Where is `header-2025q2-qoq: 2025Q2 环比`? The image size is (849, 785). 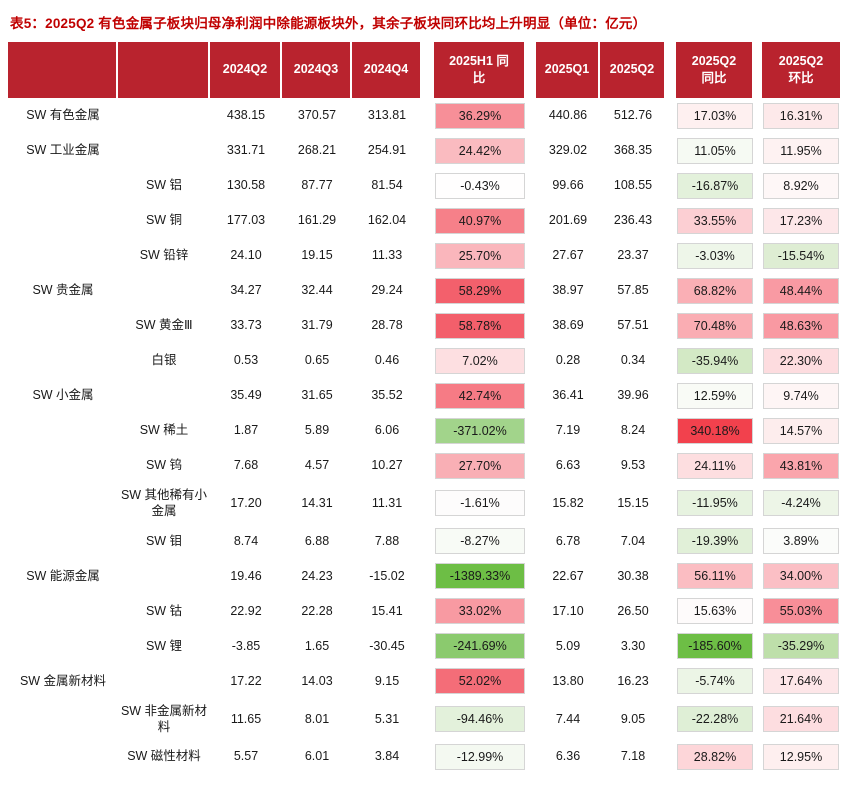
header-2025q2-qoq: 2025Q2 环比 is located at coordinates (801, 70).